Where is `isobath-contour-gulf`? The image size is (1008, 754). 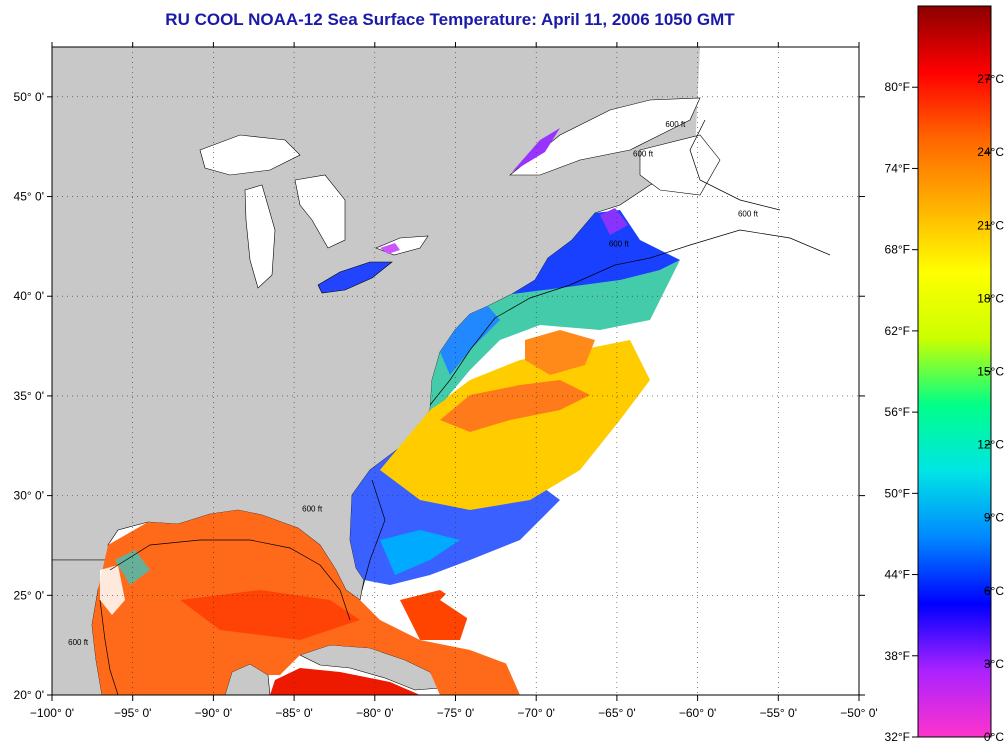 isobath-contour-gulf is located at coordinates (230, 580).